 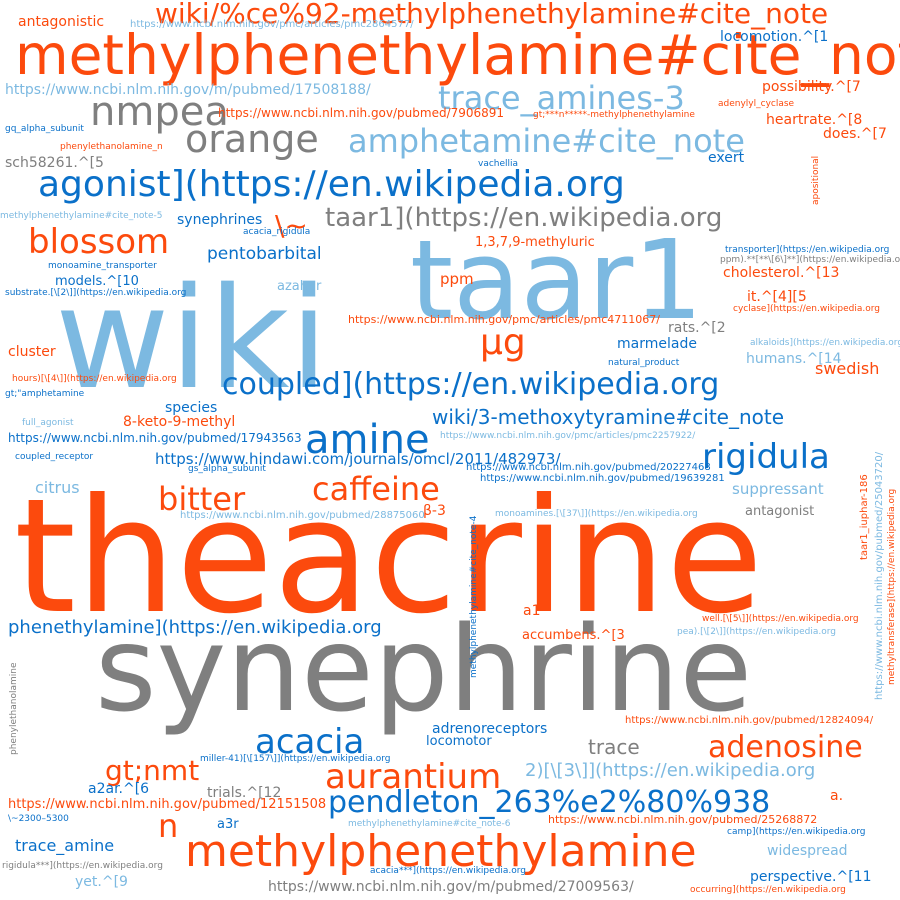 What do you see at coordinates (448, 871) in the screenshot?
I see `word-acacia-link: acacia***](https://en.wikipedia.org` at bounding box center [448, 871].